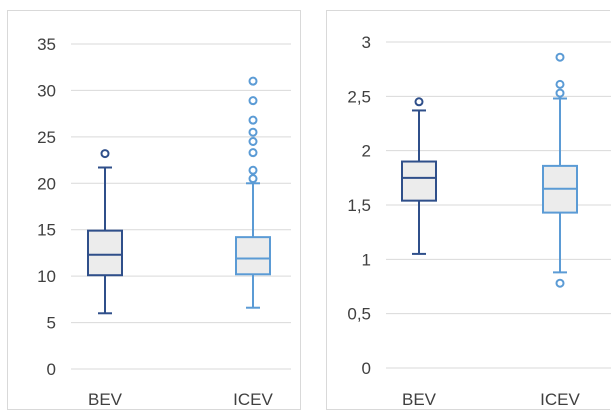 Image resolution: width=612 pixels, height=419 pixels. I want to click on y-tick-label: 2, so click(366, 151).